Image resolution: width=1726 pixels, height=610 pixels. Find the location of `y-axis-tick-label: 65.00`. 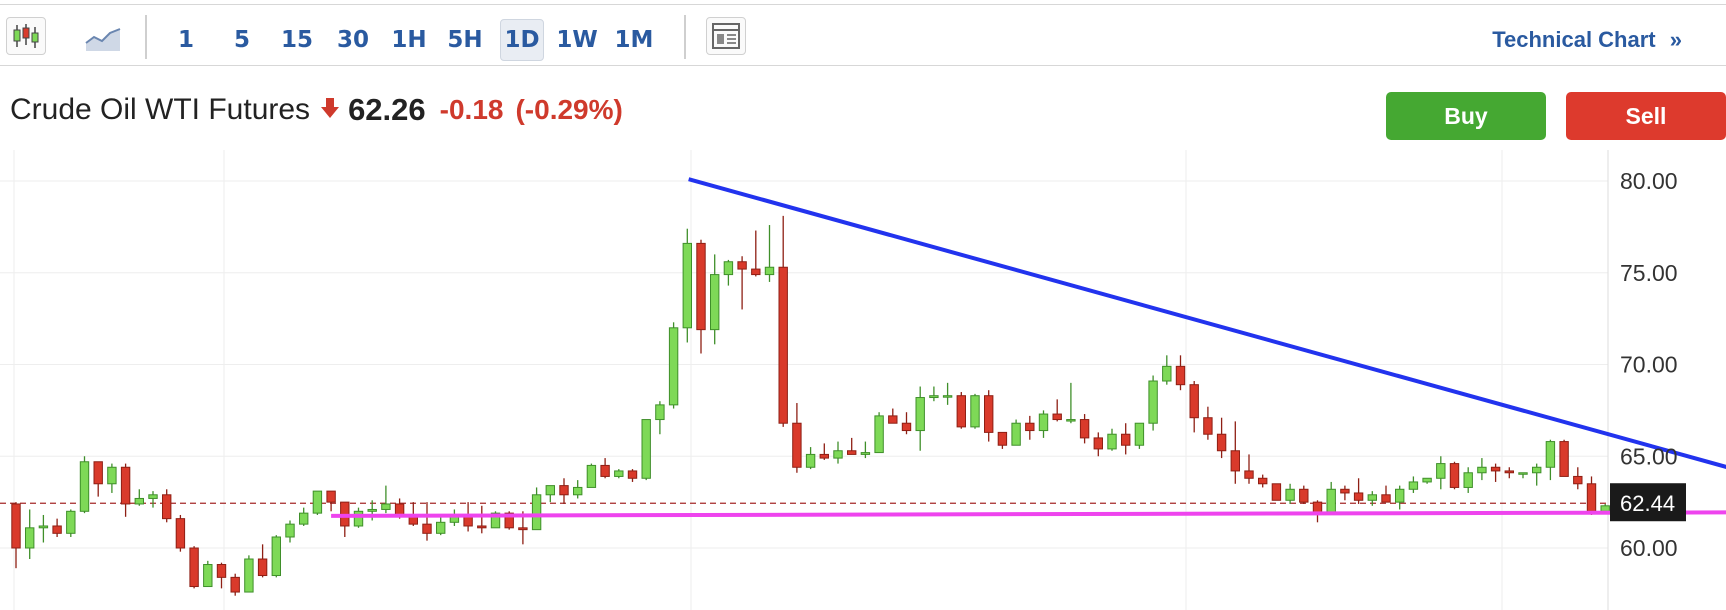

y-axis-tick-label: 65.00 is located at coordinates (1649, 456).